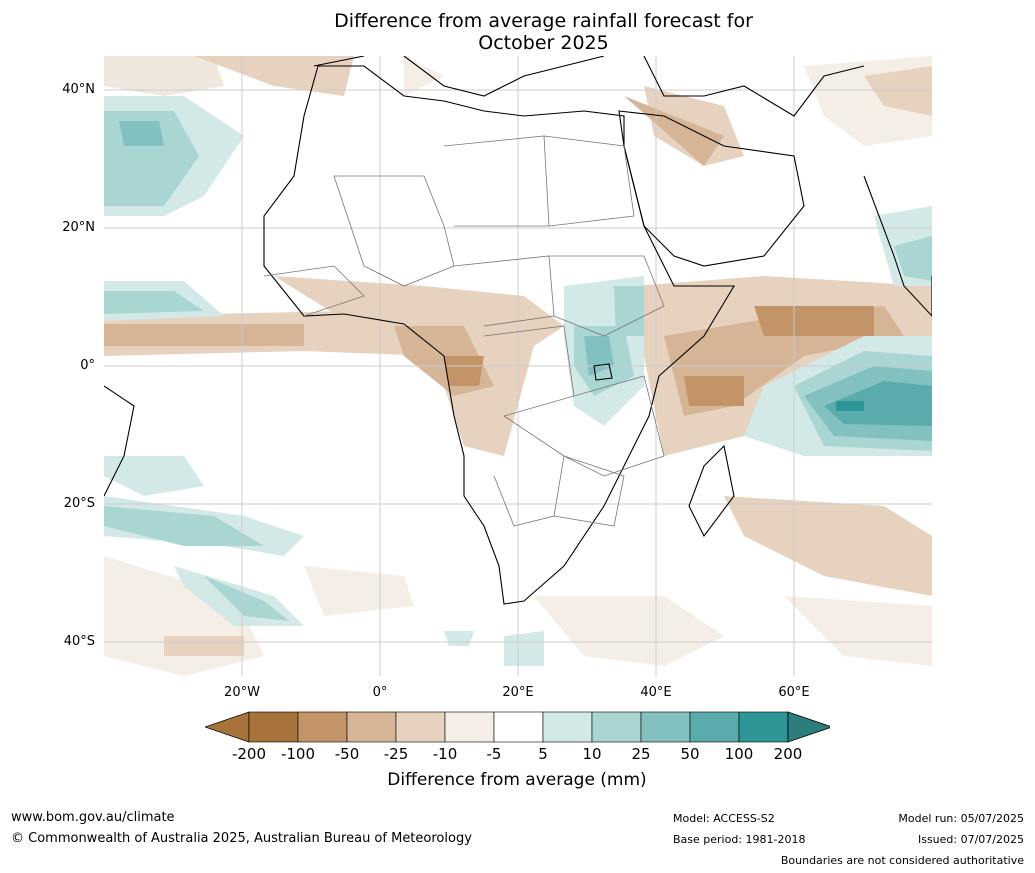 Image resolution: width=1035 pixels, height=873 pixels. I want to click on colorbar-tick-label: -100, so click(298, 754).